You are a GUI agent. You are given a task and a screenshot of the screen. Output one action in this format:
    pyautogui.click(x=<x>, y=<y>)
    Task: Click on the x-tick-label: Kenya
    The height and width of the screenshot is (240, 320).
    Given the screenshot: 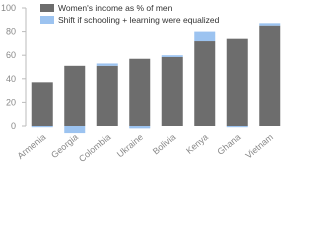 What is the action you would take?
    pyautogui.click(x=197, y=144)
    